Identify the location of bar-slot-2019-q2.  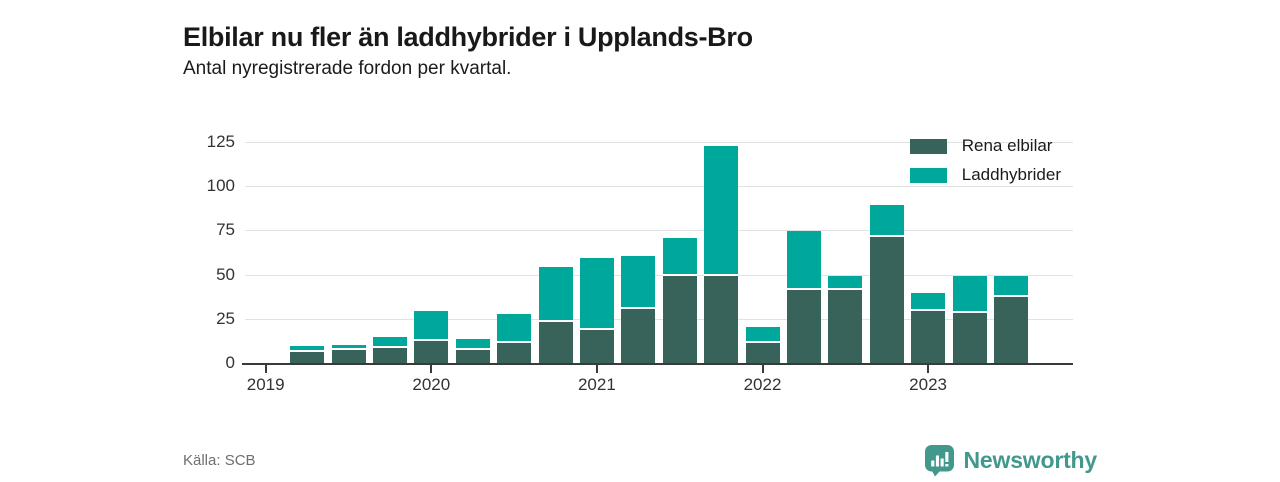
(306, 249).